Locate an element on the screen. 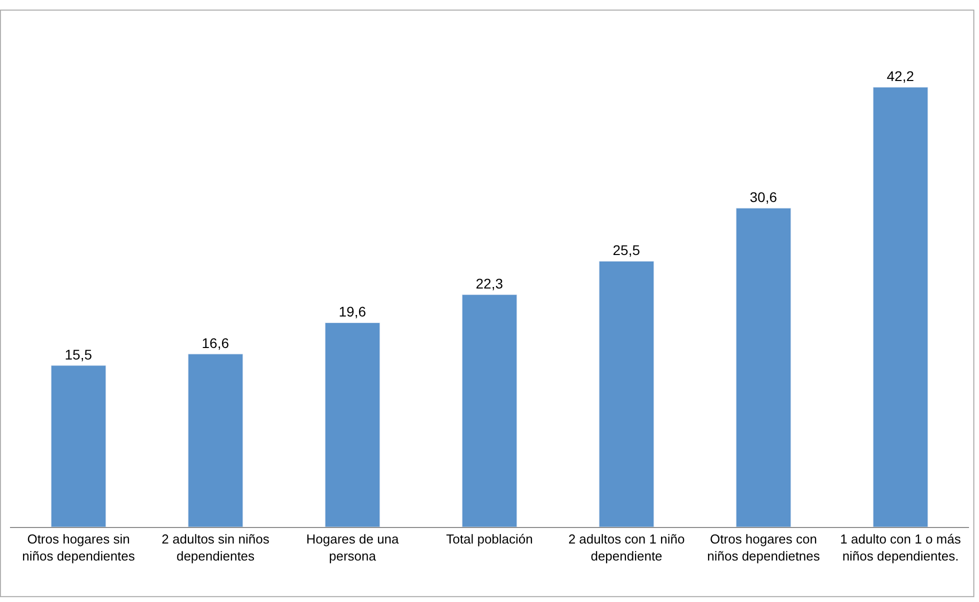 The height and width of the screenshot is (602, 979). data-label: 25,5 is located at coordinates (626, 250).